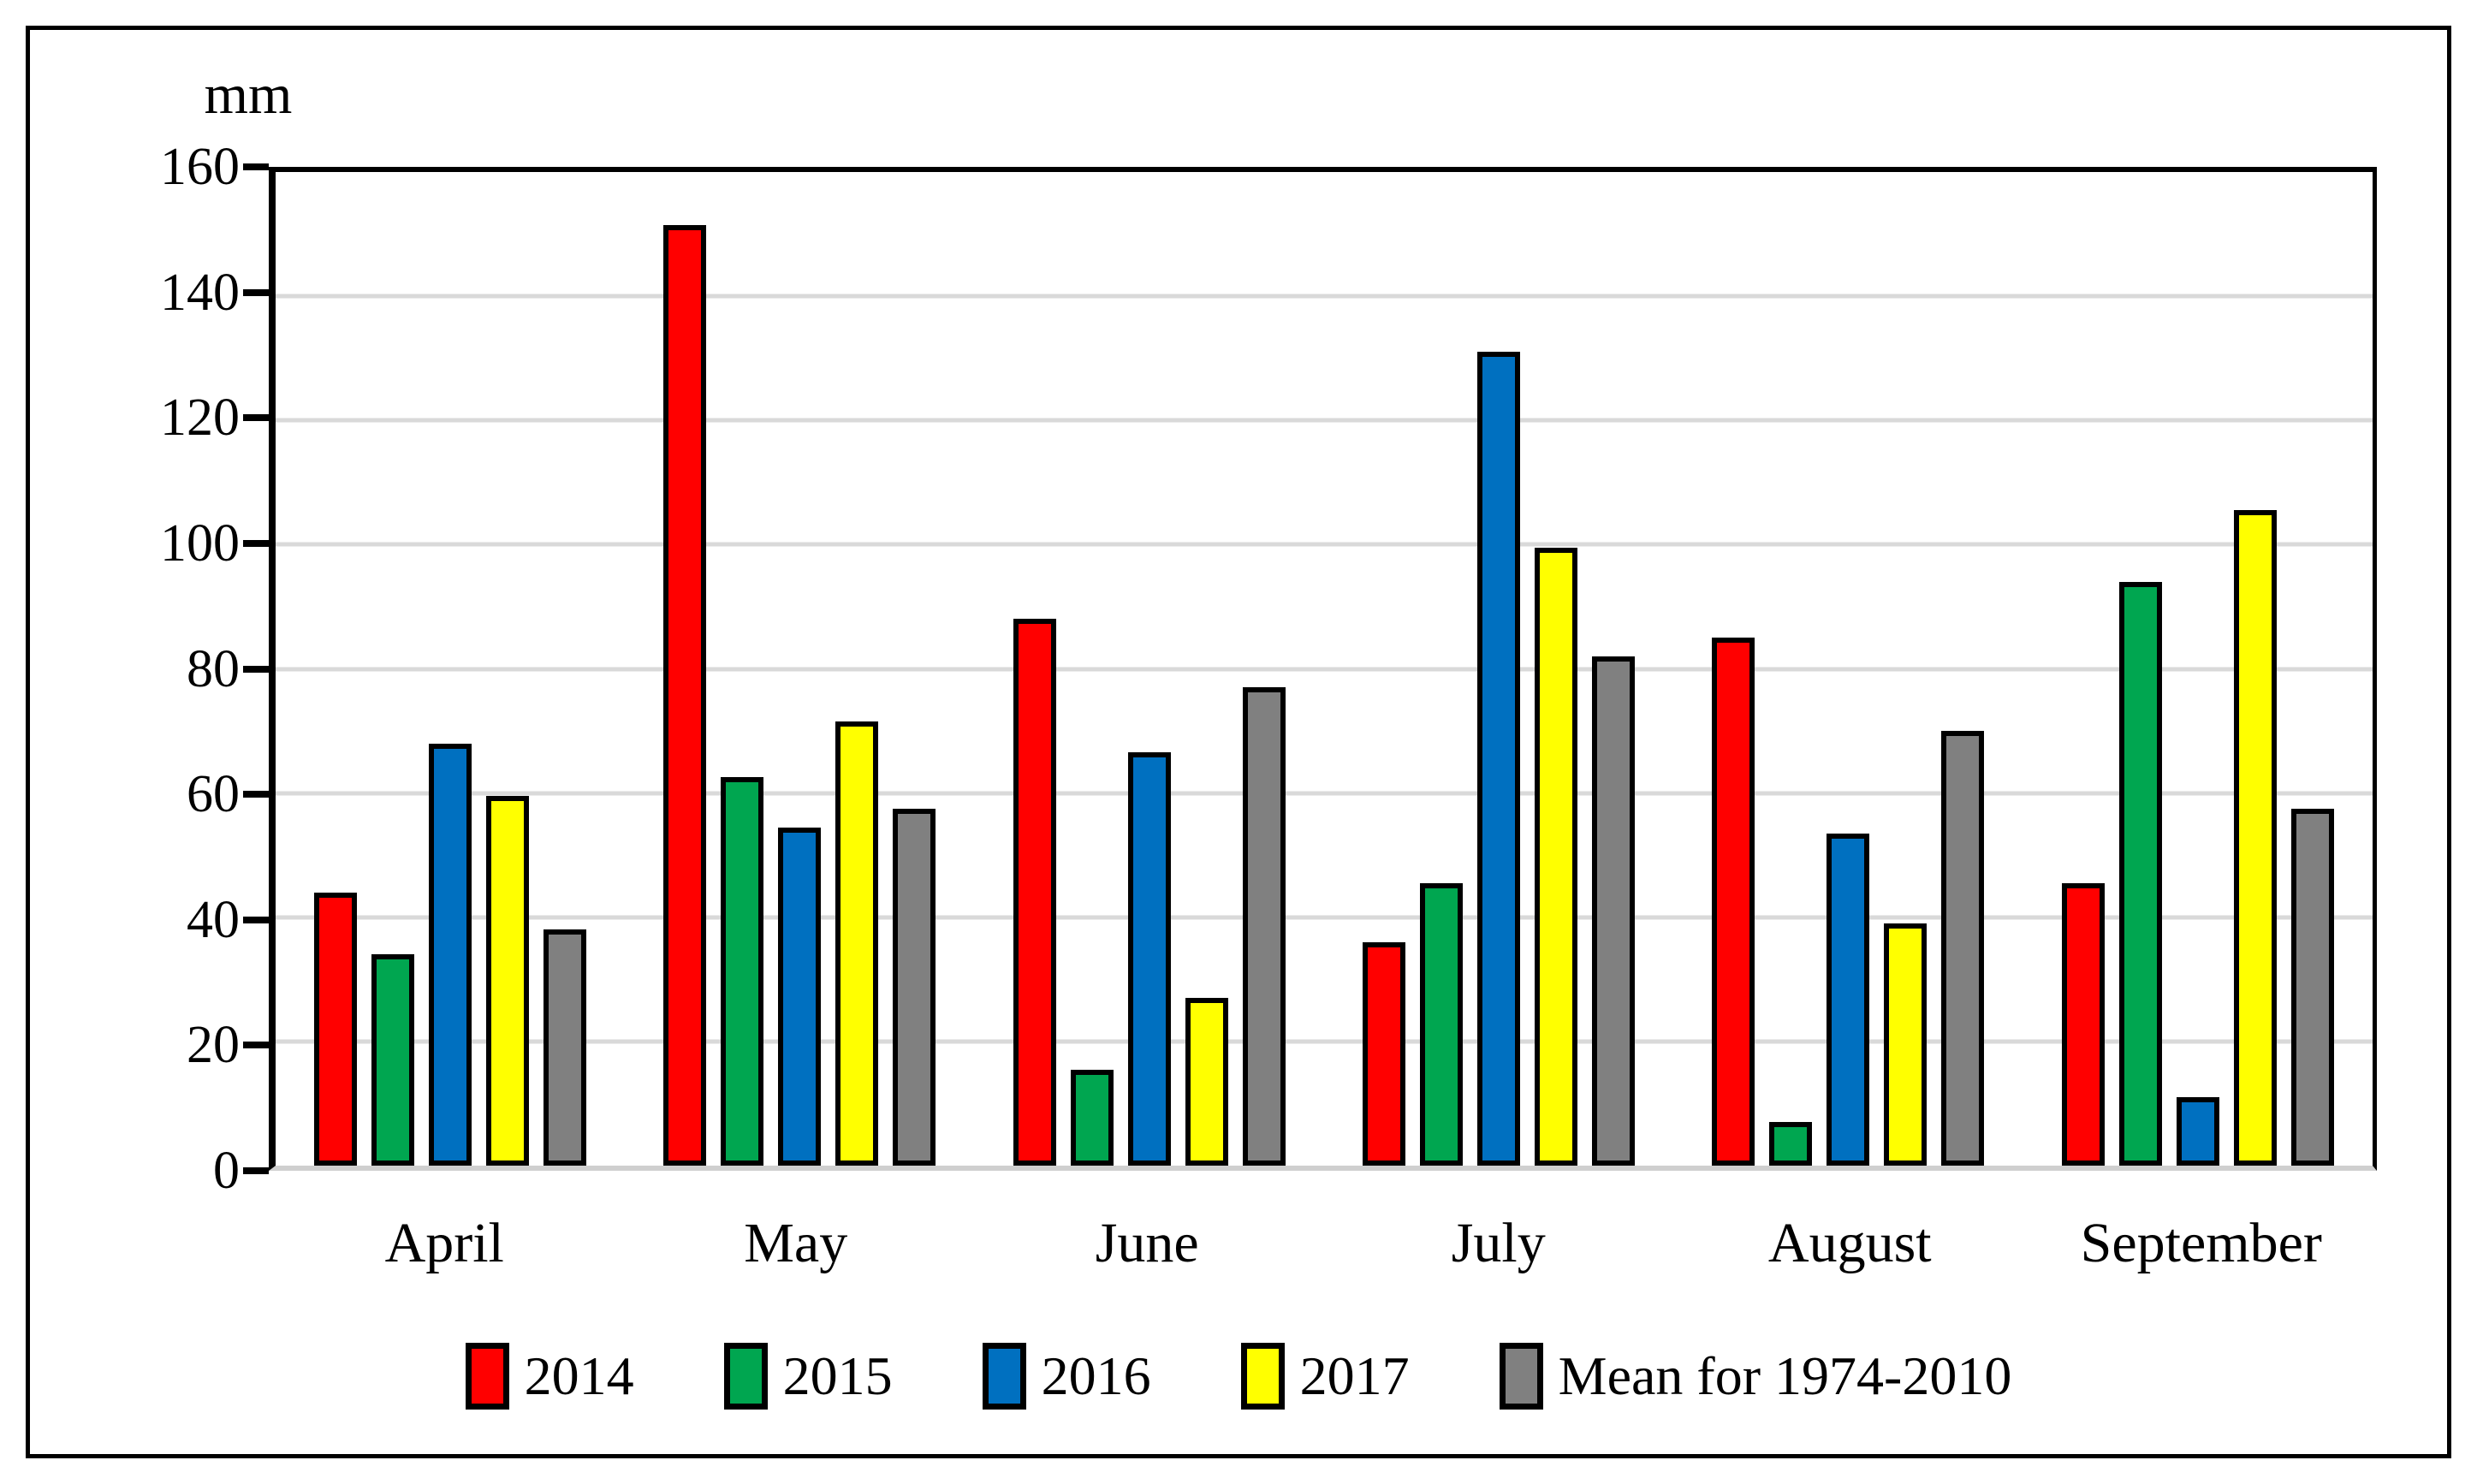 Image resolution: width=2477 pixels, height=1484 pixels. Describe the element at coordinates (1096, 1376) in the screenshot. I see `legend-label-2016: 2016` at that location.